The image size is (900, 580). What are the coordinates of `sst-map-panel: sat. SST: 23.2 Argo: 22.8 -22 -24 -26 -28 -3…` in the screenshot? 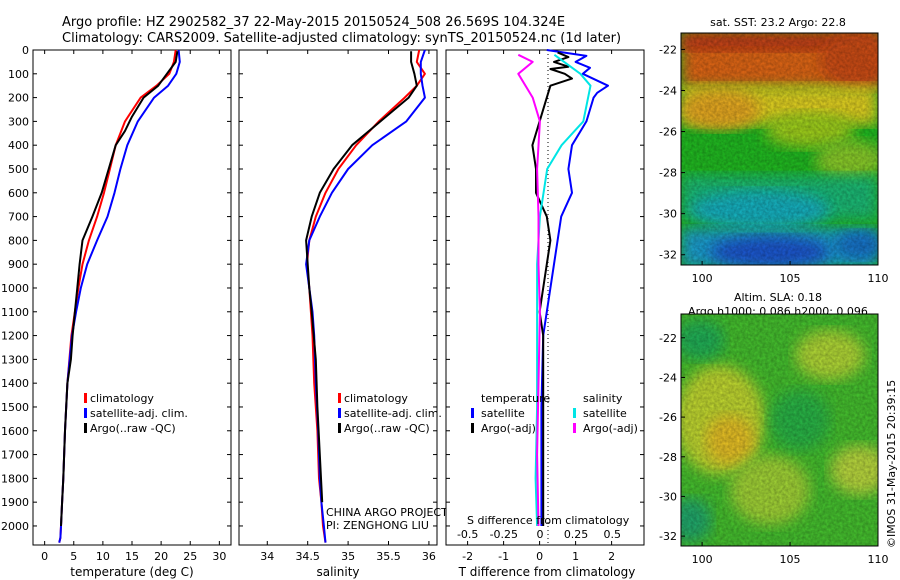 It's located at (774, 150).